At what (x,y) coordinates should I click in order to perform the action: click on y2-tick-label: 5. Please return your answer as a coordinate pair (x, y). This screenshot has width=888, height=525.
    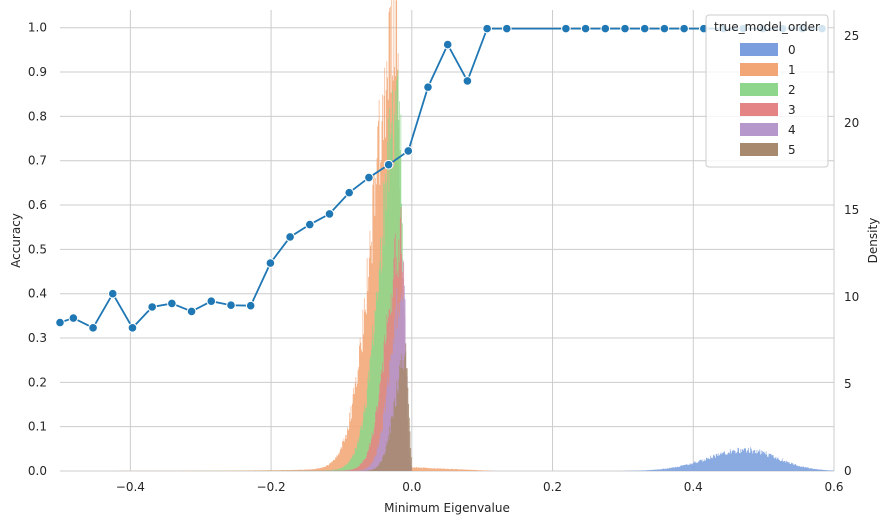
    Looking at the image, I should click on (848, 384).